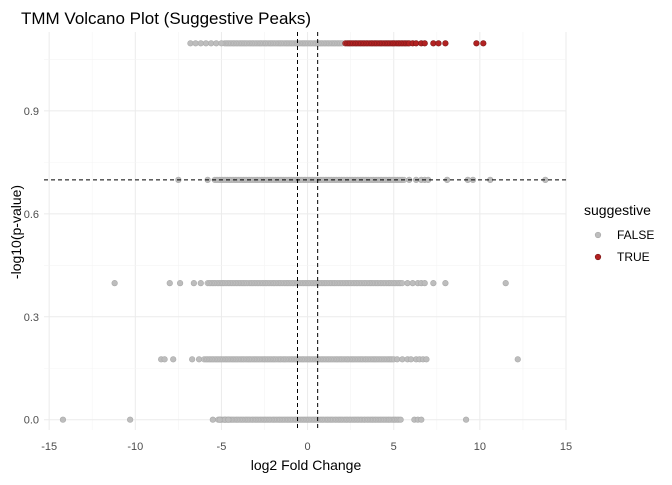 This screenshot has height=485, width=672. I want to click on chart-title: TMM Volcano Plot (Suggestive Peaks), so click(166, 18).